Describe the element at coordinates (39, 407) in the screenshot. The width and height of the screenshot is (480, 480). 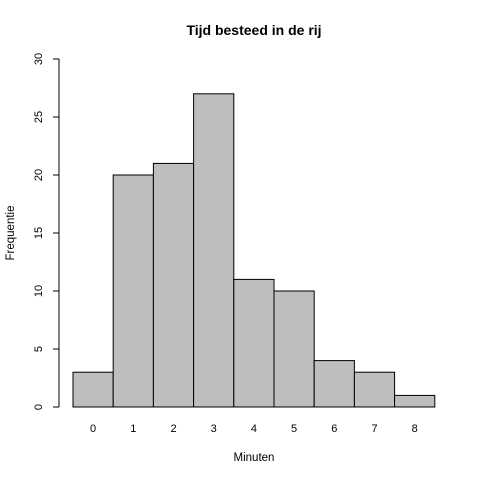
I see `y-tick-label: 0` at that location.